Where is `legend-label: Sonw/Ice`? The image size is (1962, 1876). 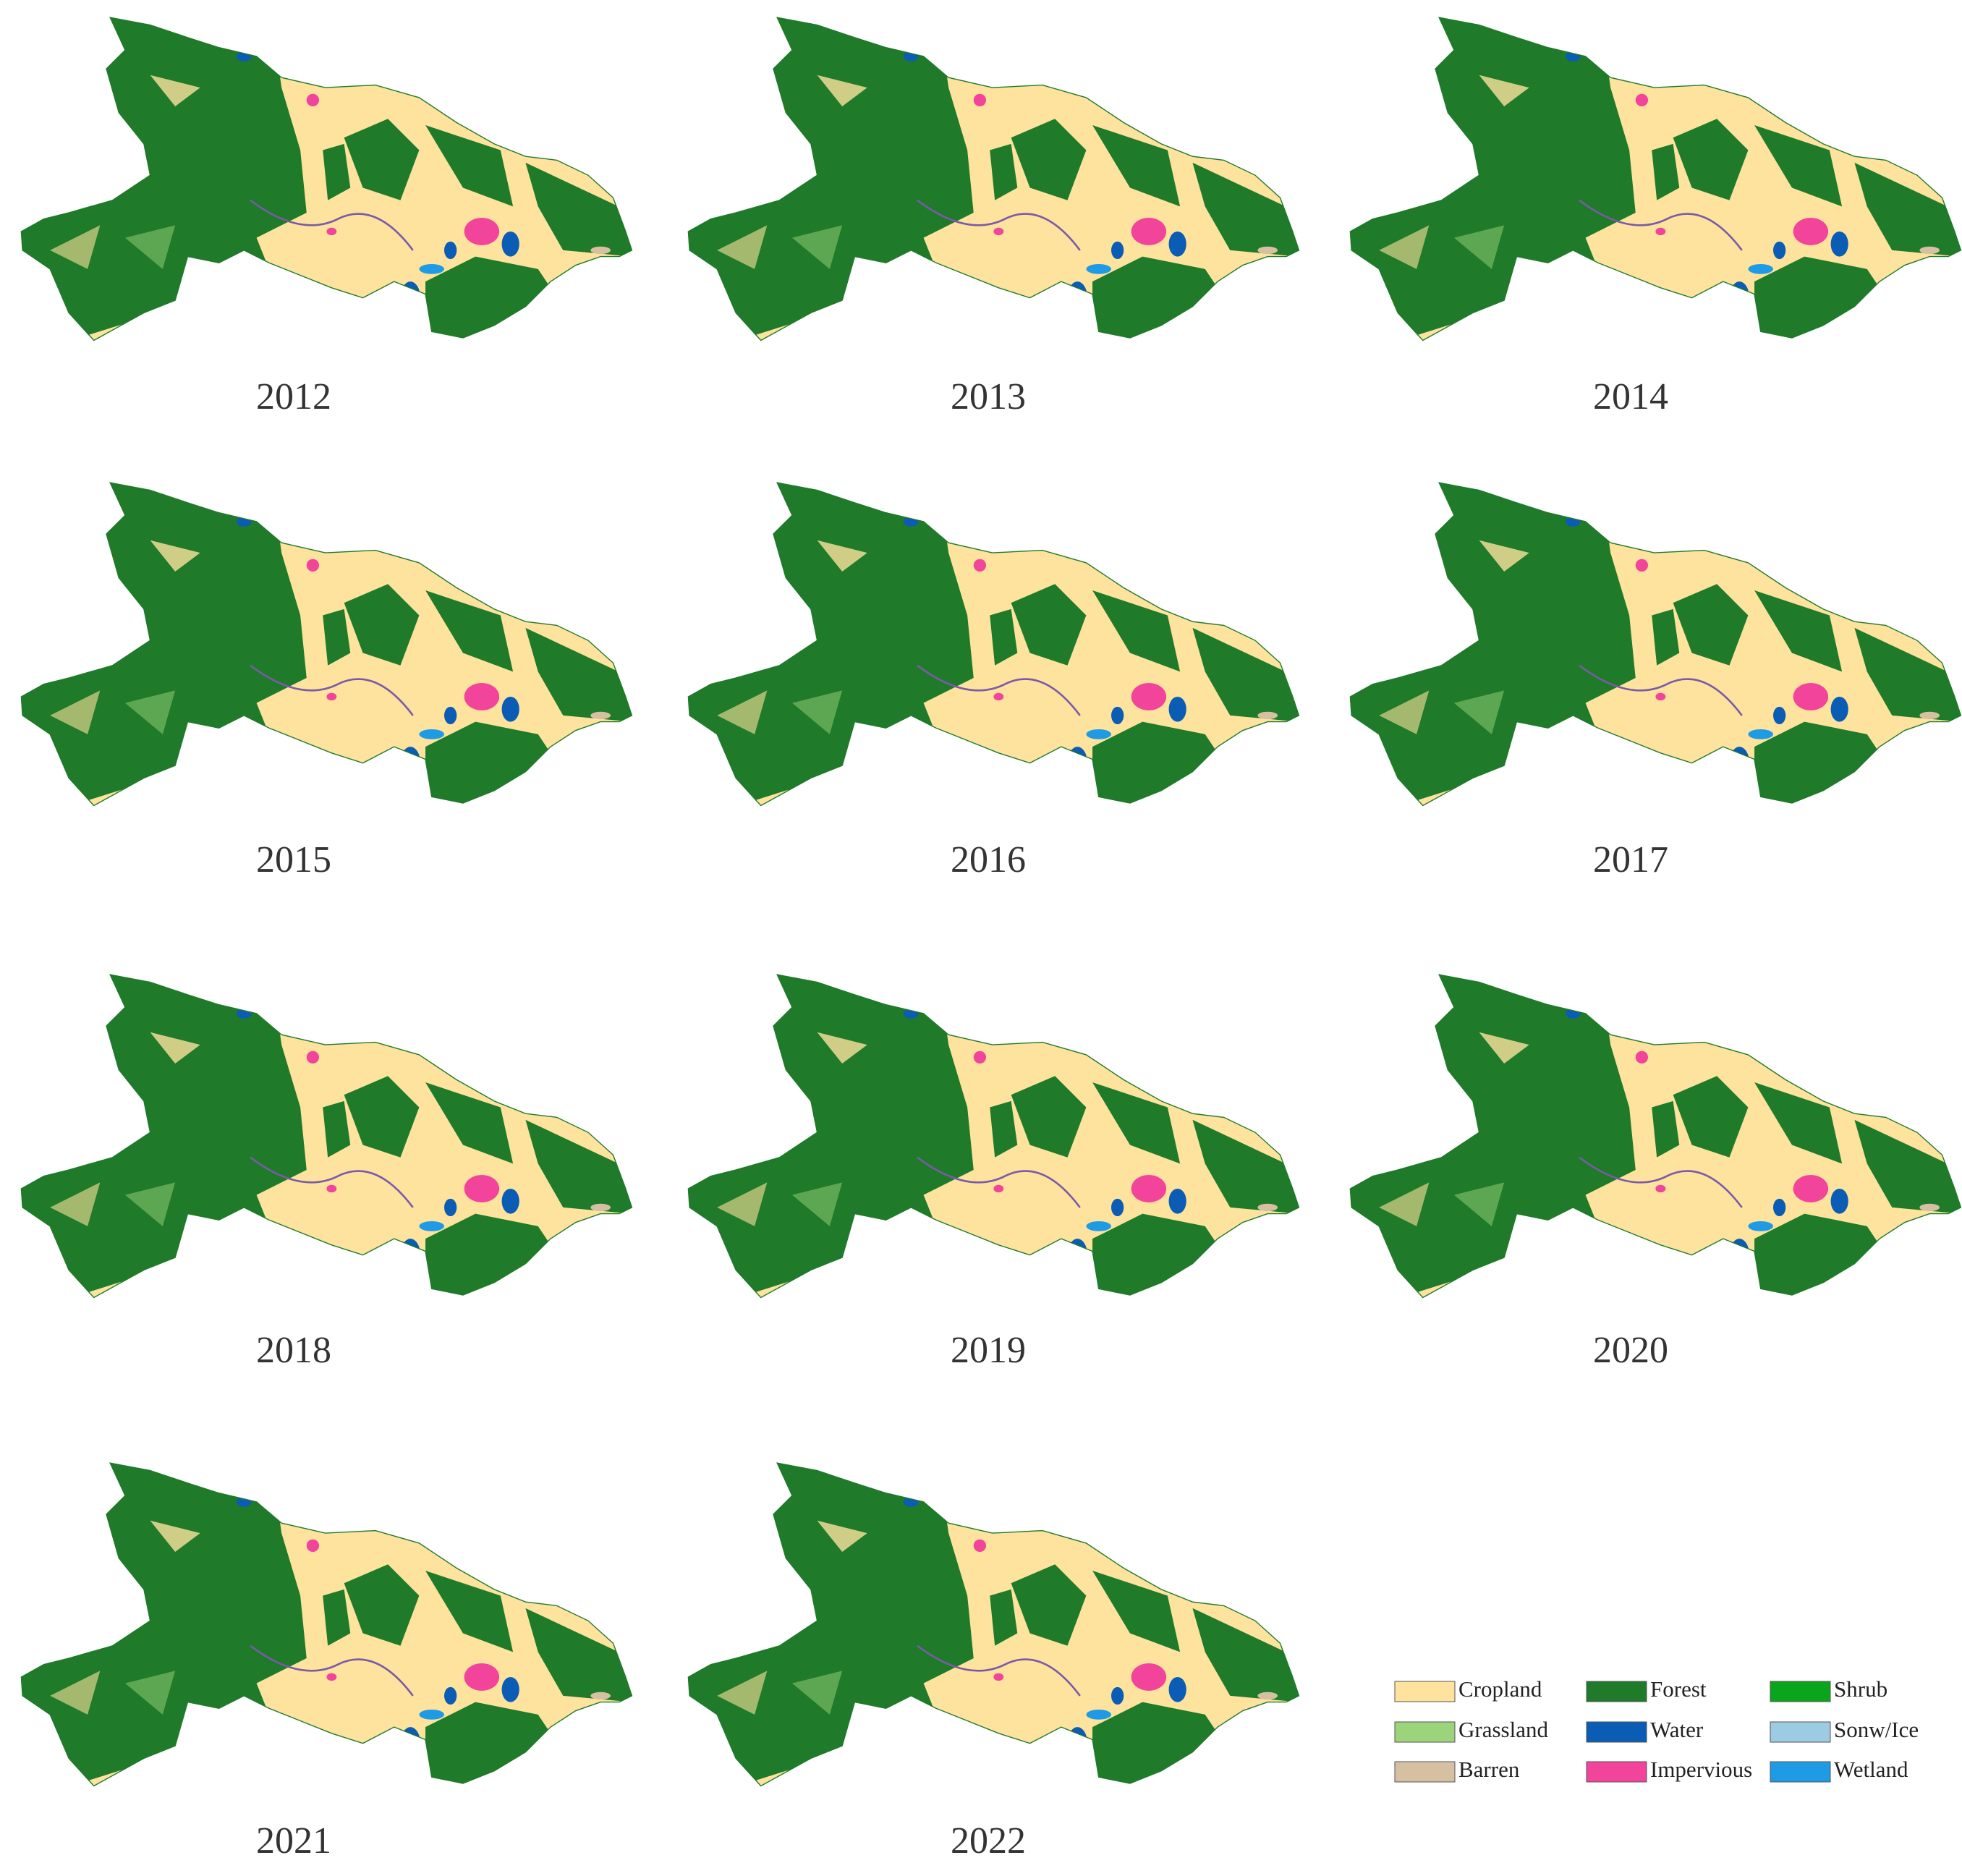 legend-label: Sonw/Ice is located at coordinates (1876, 1729).